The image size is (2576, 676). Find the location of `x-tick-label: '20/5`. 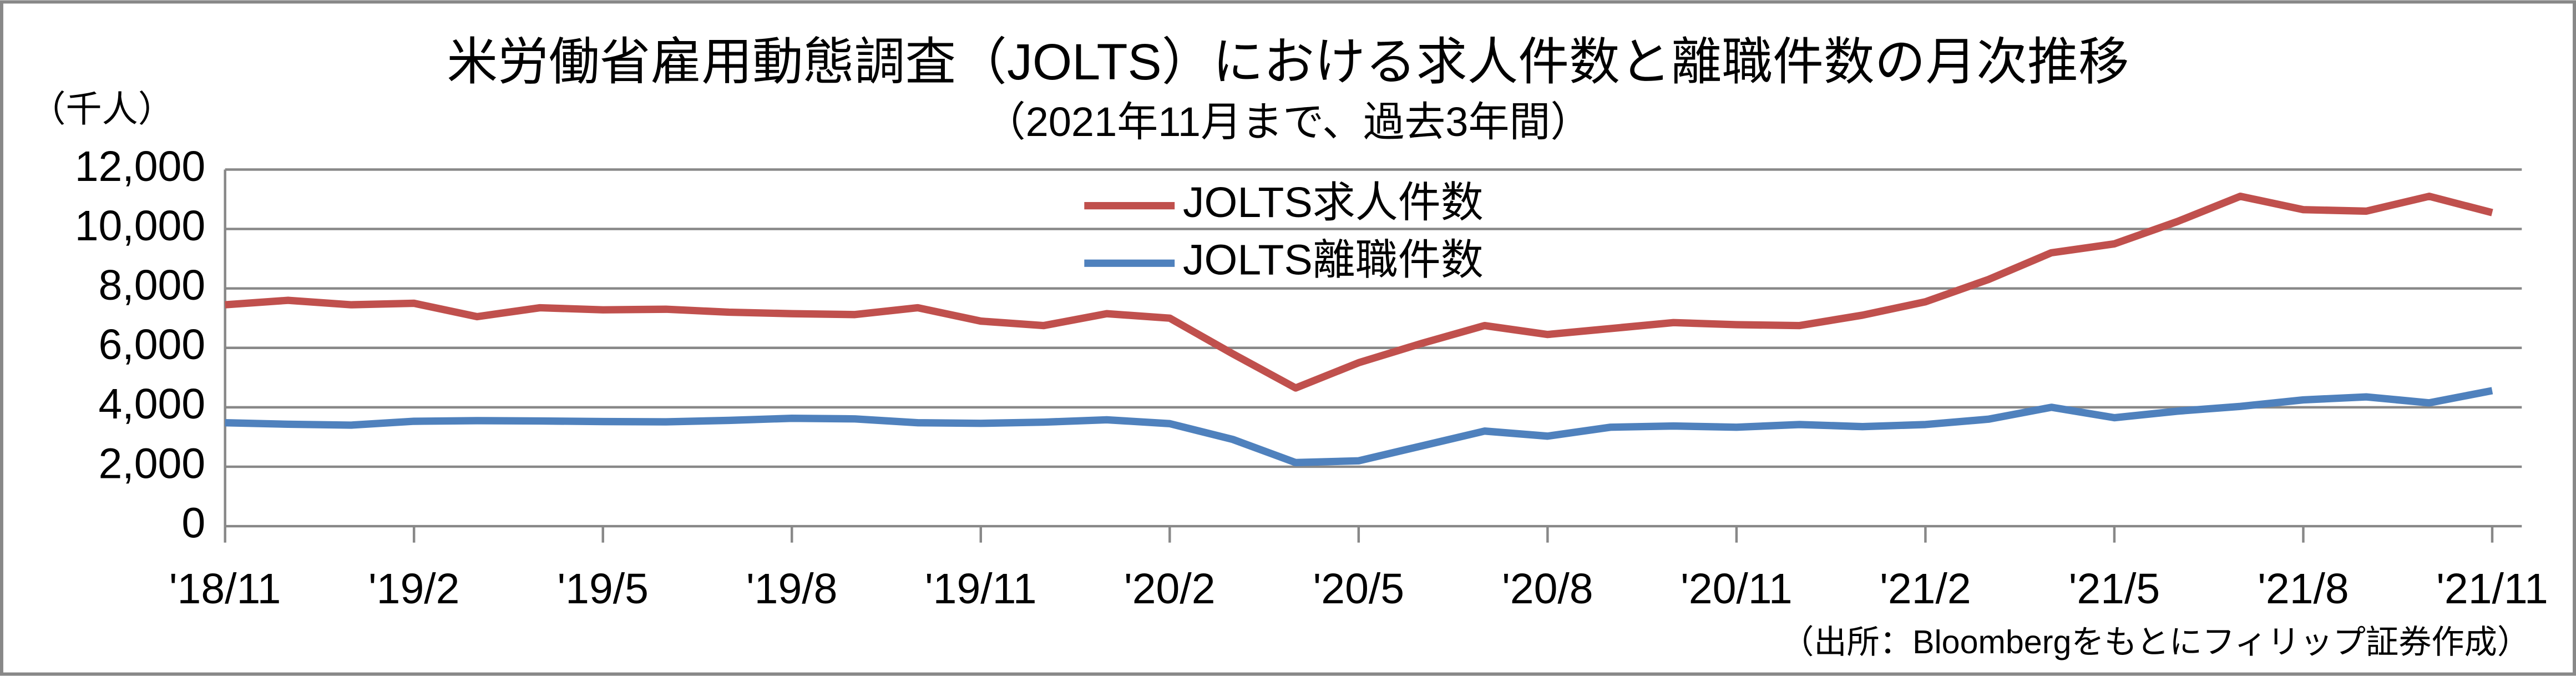

x-tick-label: '20/5 is located at coordinates (1359, 589).